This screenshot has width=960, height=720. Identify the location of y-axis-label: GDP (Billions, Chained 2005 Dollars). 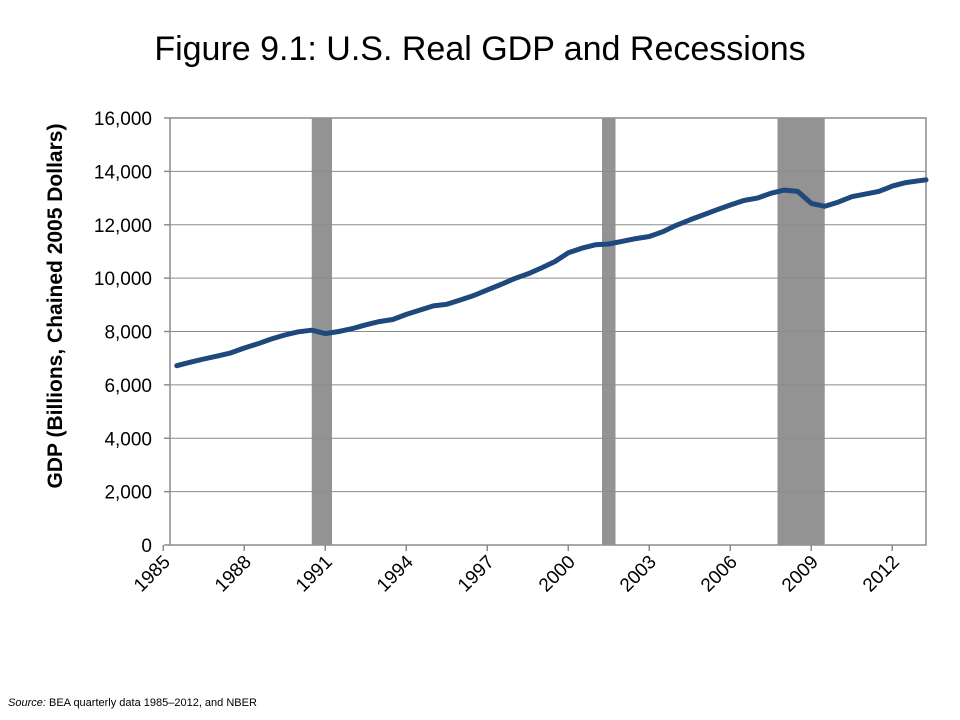
(55, 306).